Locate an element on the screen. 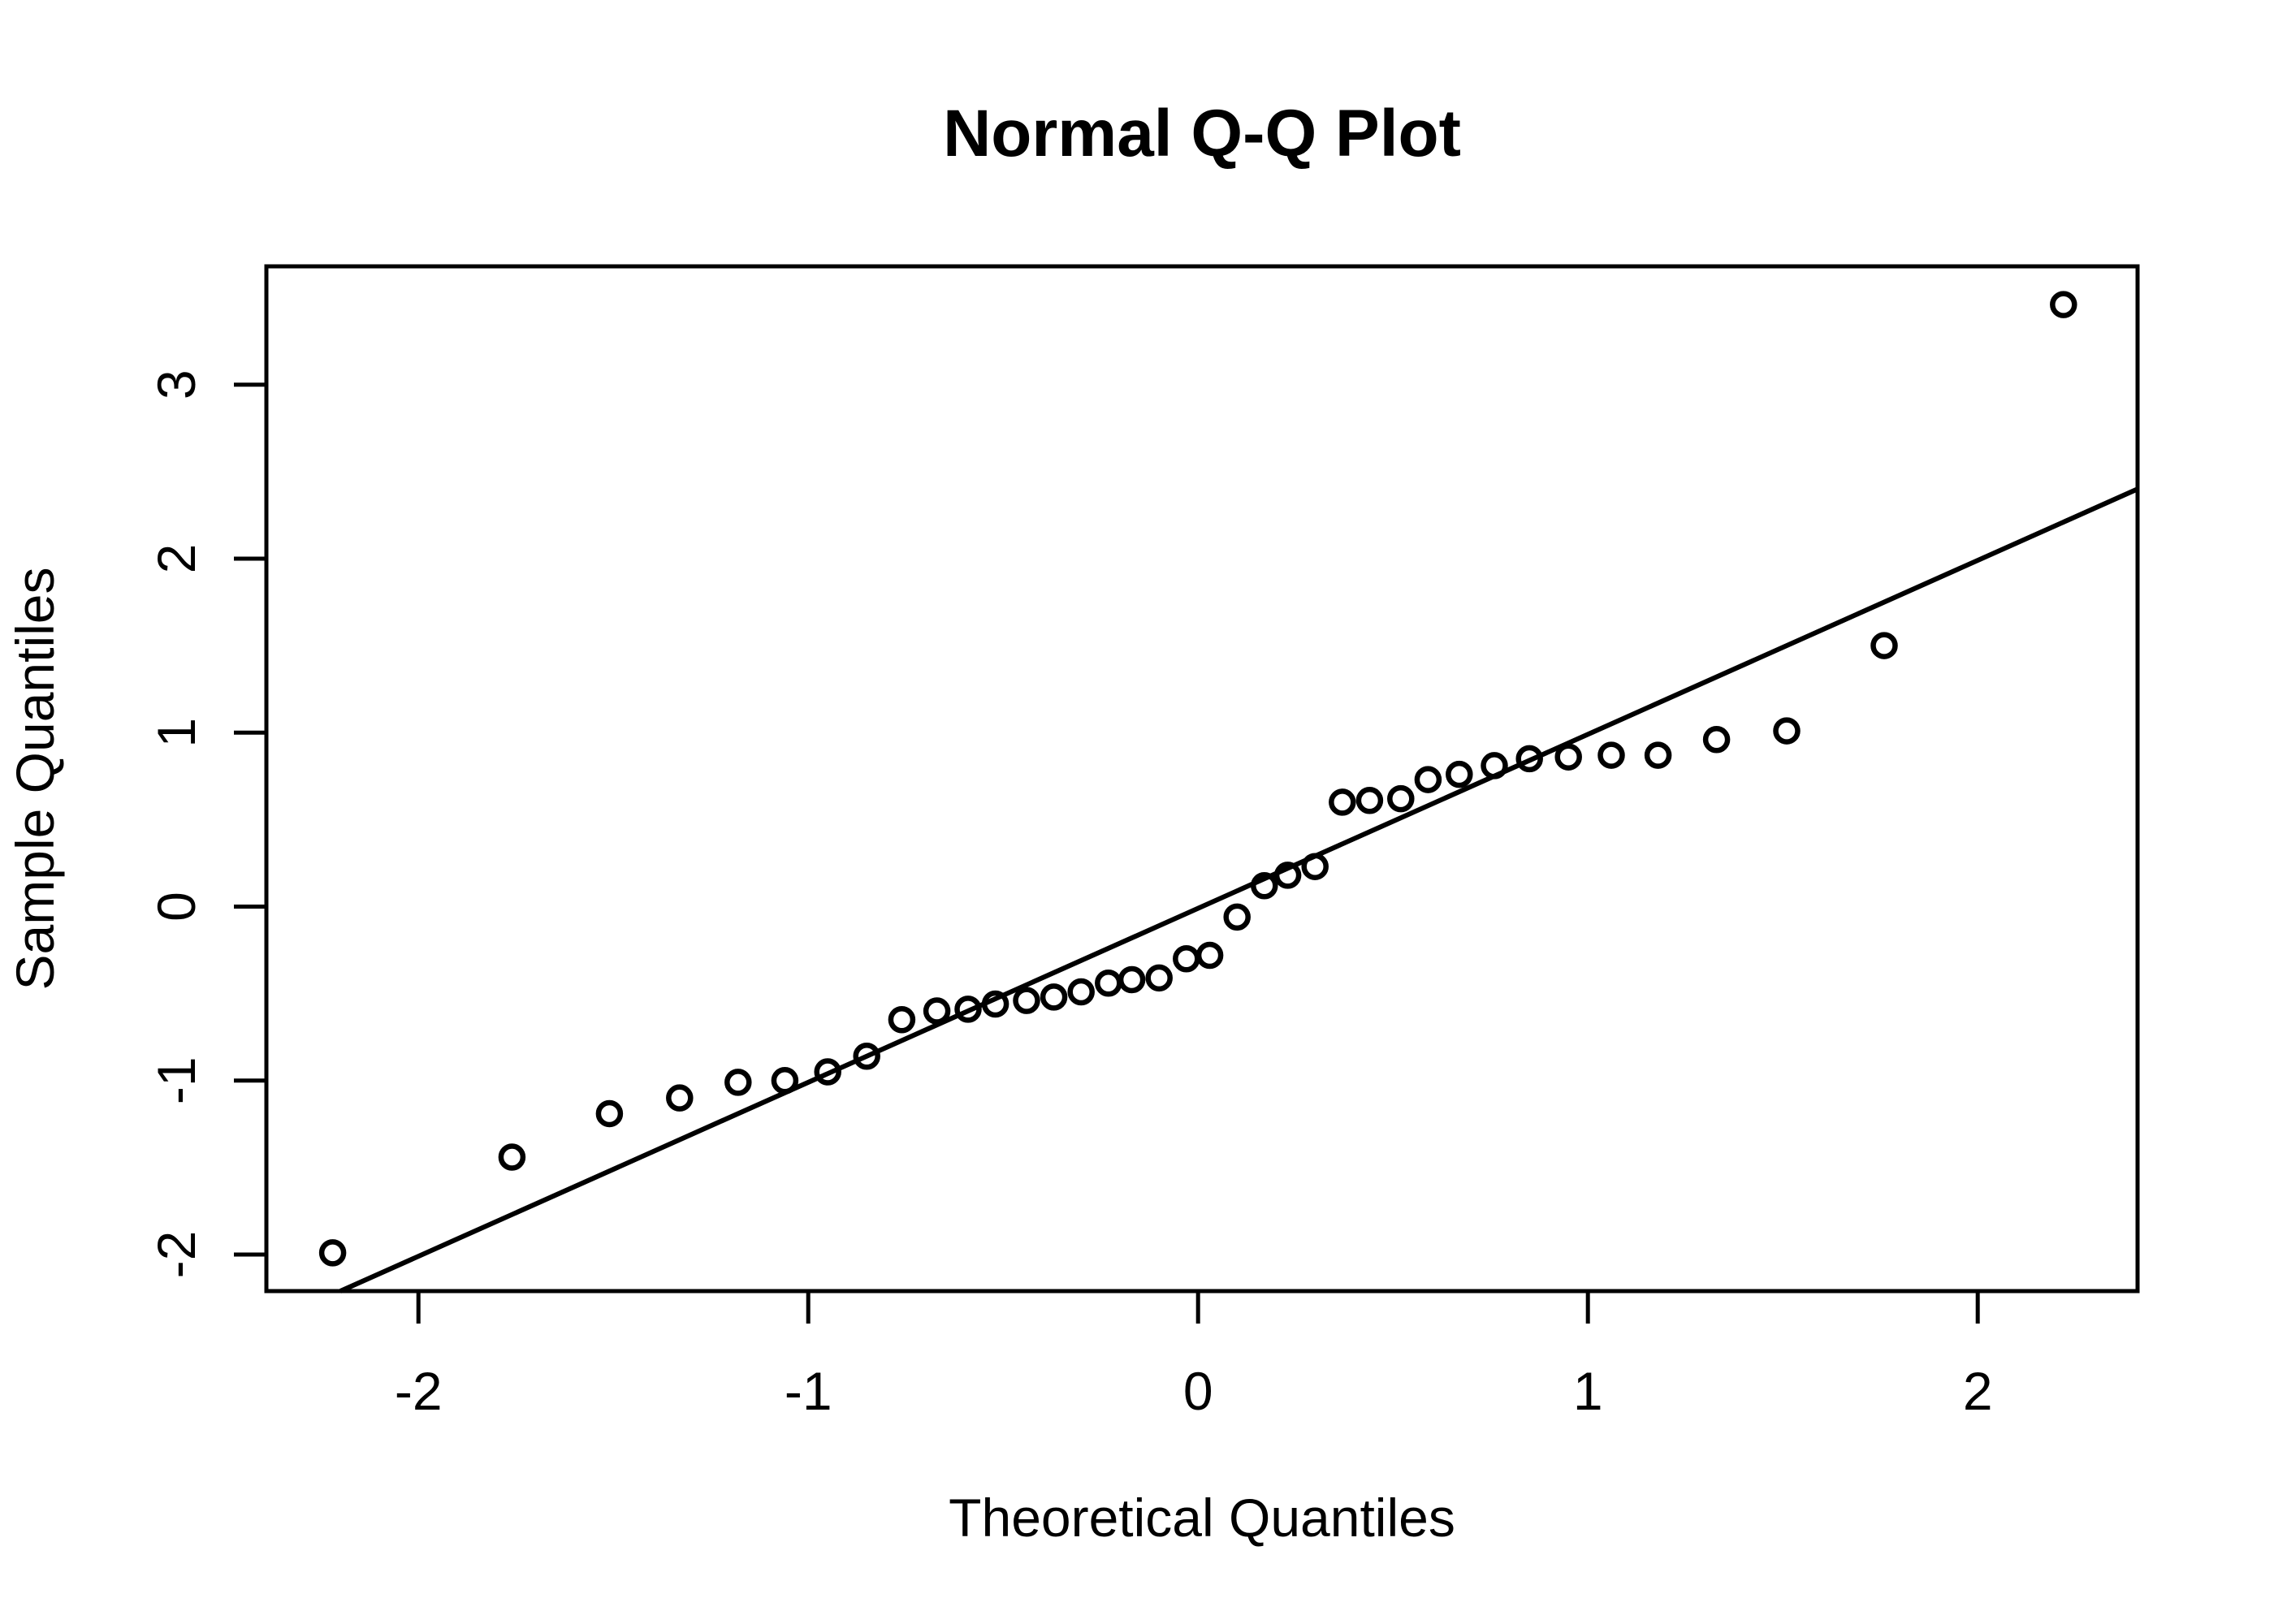  y-tick-label: 1 is located at coordinates (176, 733).